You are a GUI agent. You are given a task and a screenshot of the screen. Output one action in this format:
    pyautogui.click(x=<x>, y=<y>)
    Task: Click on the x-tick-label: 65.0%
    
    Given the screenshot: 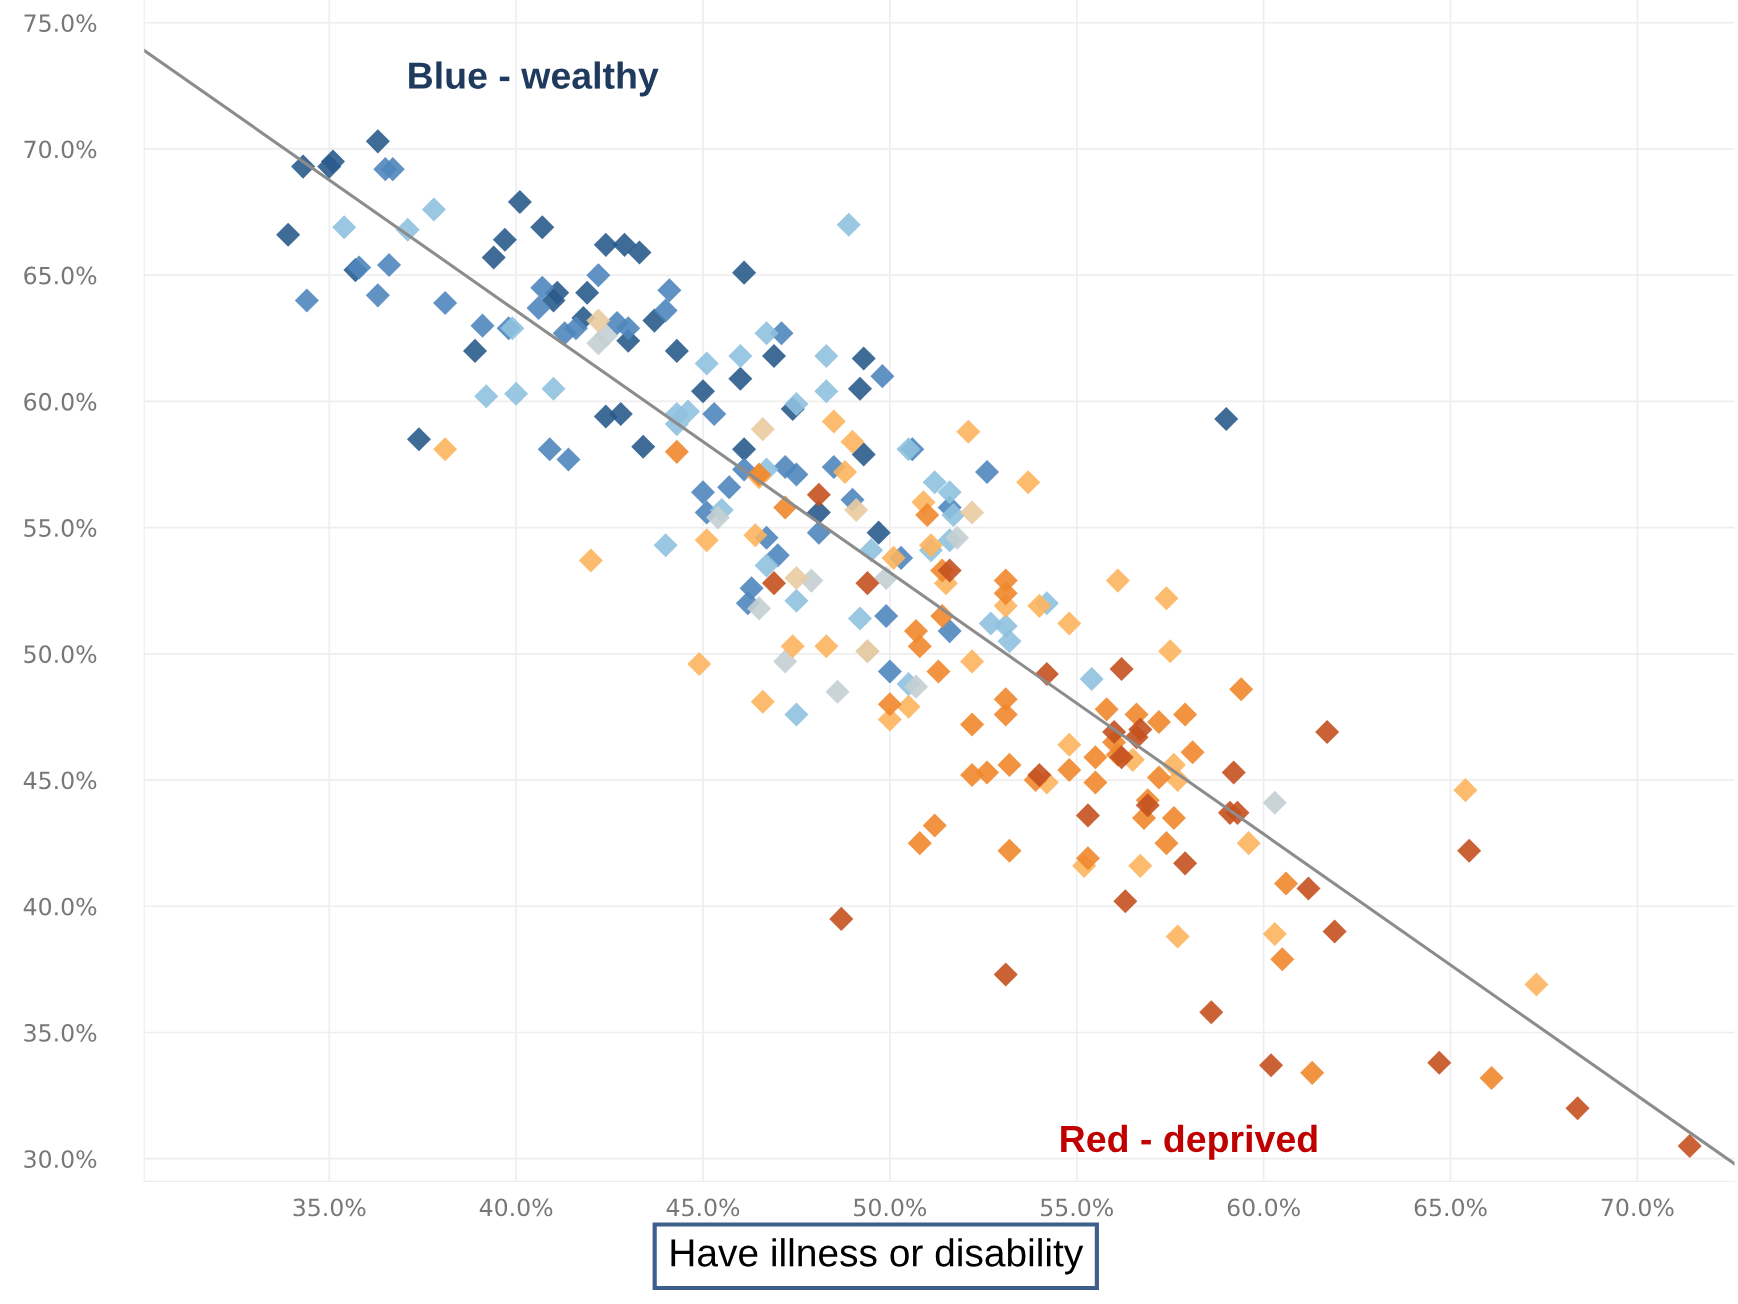 What is the action you would take?
    pyautogui.click(x=1450, y=1207)
    